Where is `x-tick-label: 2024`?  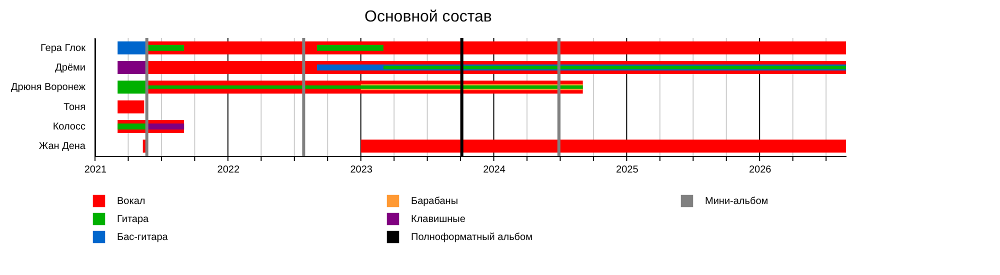
x-tick-label: 2024 is located at coordinates (494, 170).